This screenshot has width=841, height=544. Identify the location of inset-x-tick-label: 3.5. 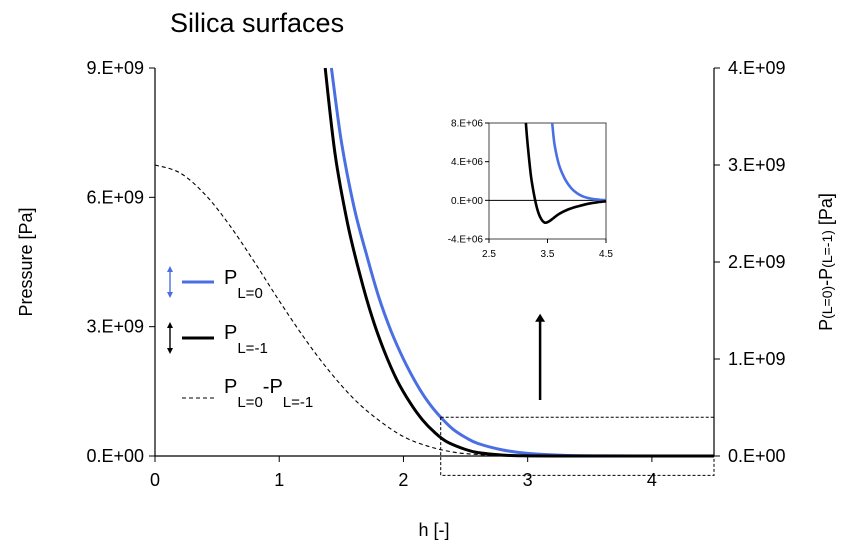
(548, 254).